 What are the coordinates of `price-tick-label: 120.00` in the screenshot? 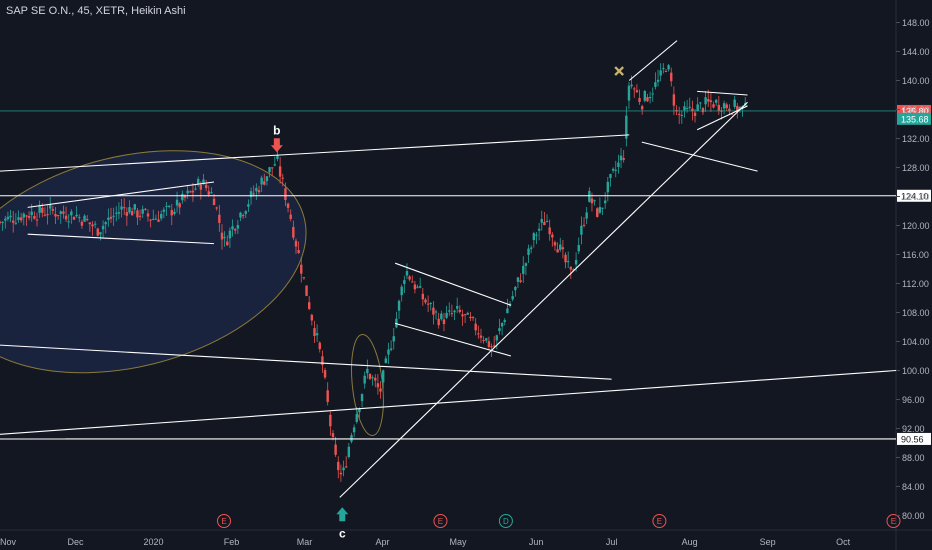 It's located at (916, 226).